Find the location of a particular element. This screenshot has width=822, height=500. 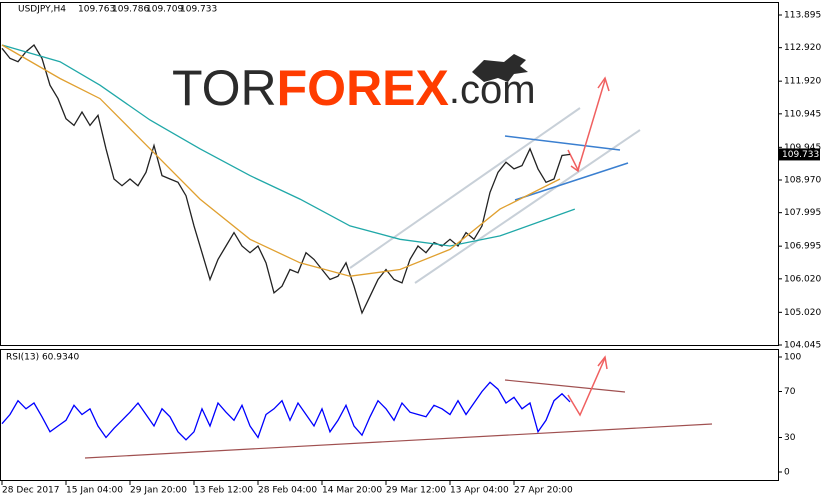

logo: TORFOREX.com is located at coordinates (354, 85).